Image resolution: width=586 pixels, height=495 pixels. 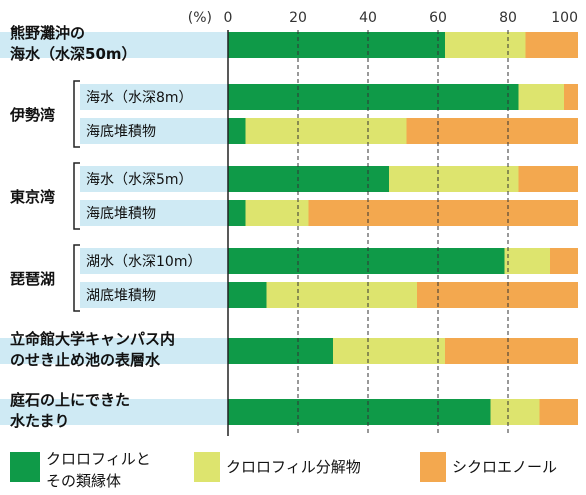 What do you see at coordinates (47, 33) in the screenshot?
I see `group-label-0-line1: 熊野灘沖の` at bounding box center [47, 33].